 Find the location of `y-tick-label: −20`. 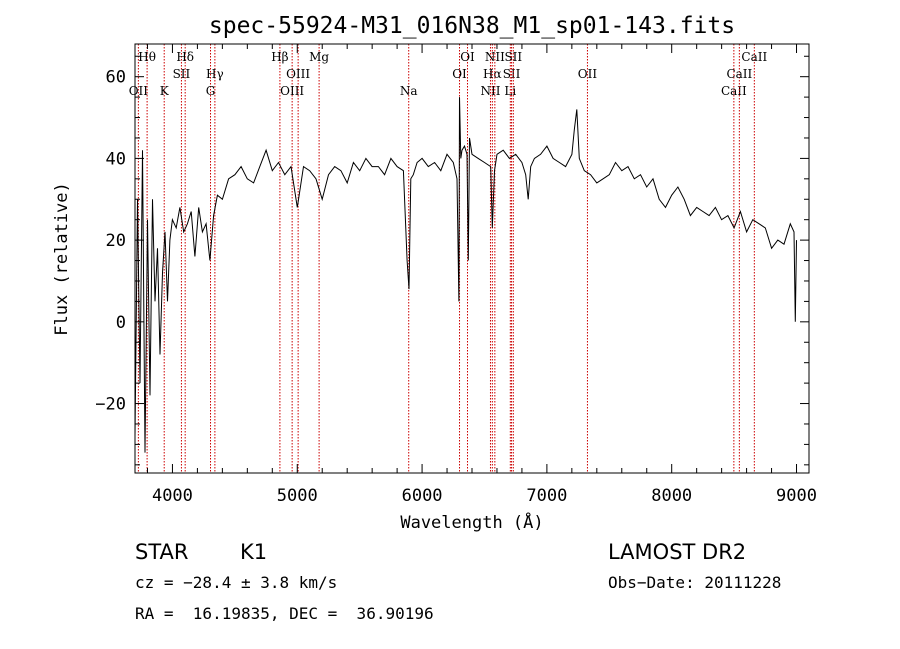

y-tick-label: −20 is located at coordinates (110, 405).